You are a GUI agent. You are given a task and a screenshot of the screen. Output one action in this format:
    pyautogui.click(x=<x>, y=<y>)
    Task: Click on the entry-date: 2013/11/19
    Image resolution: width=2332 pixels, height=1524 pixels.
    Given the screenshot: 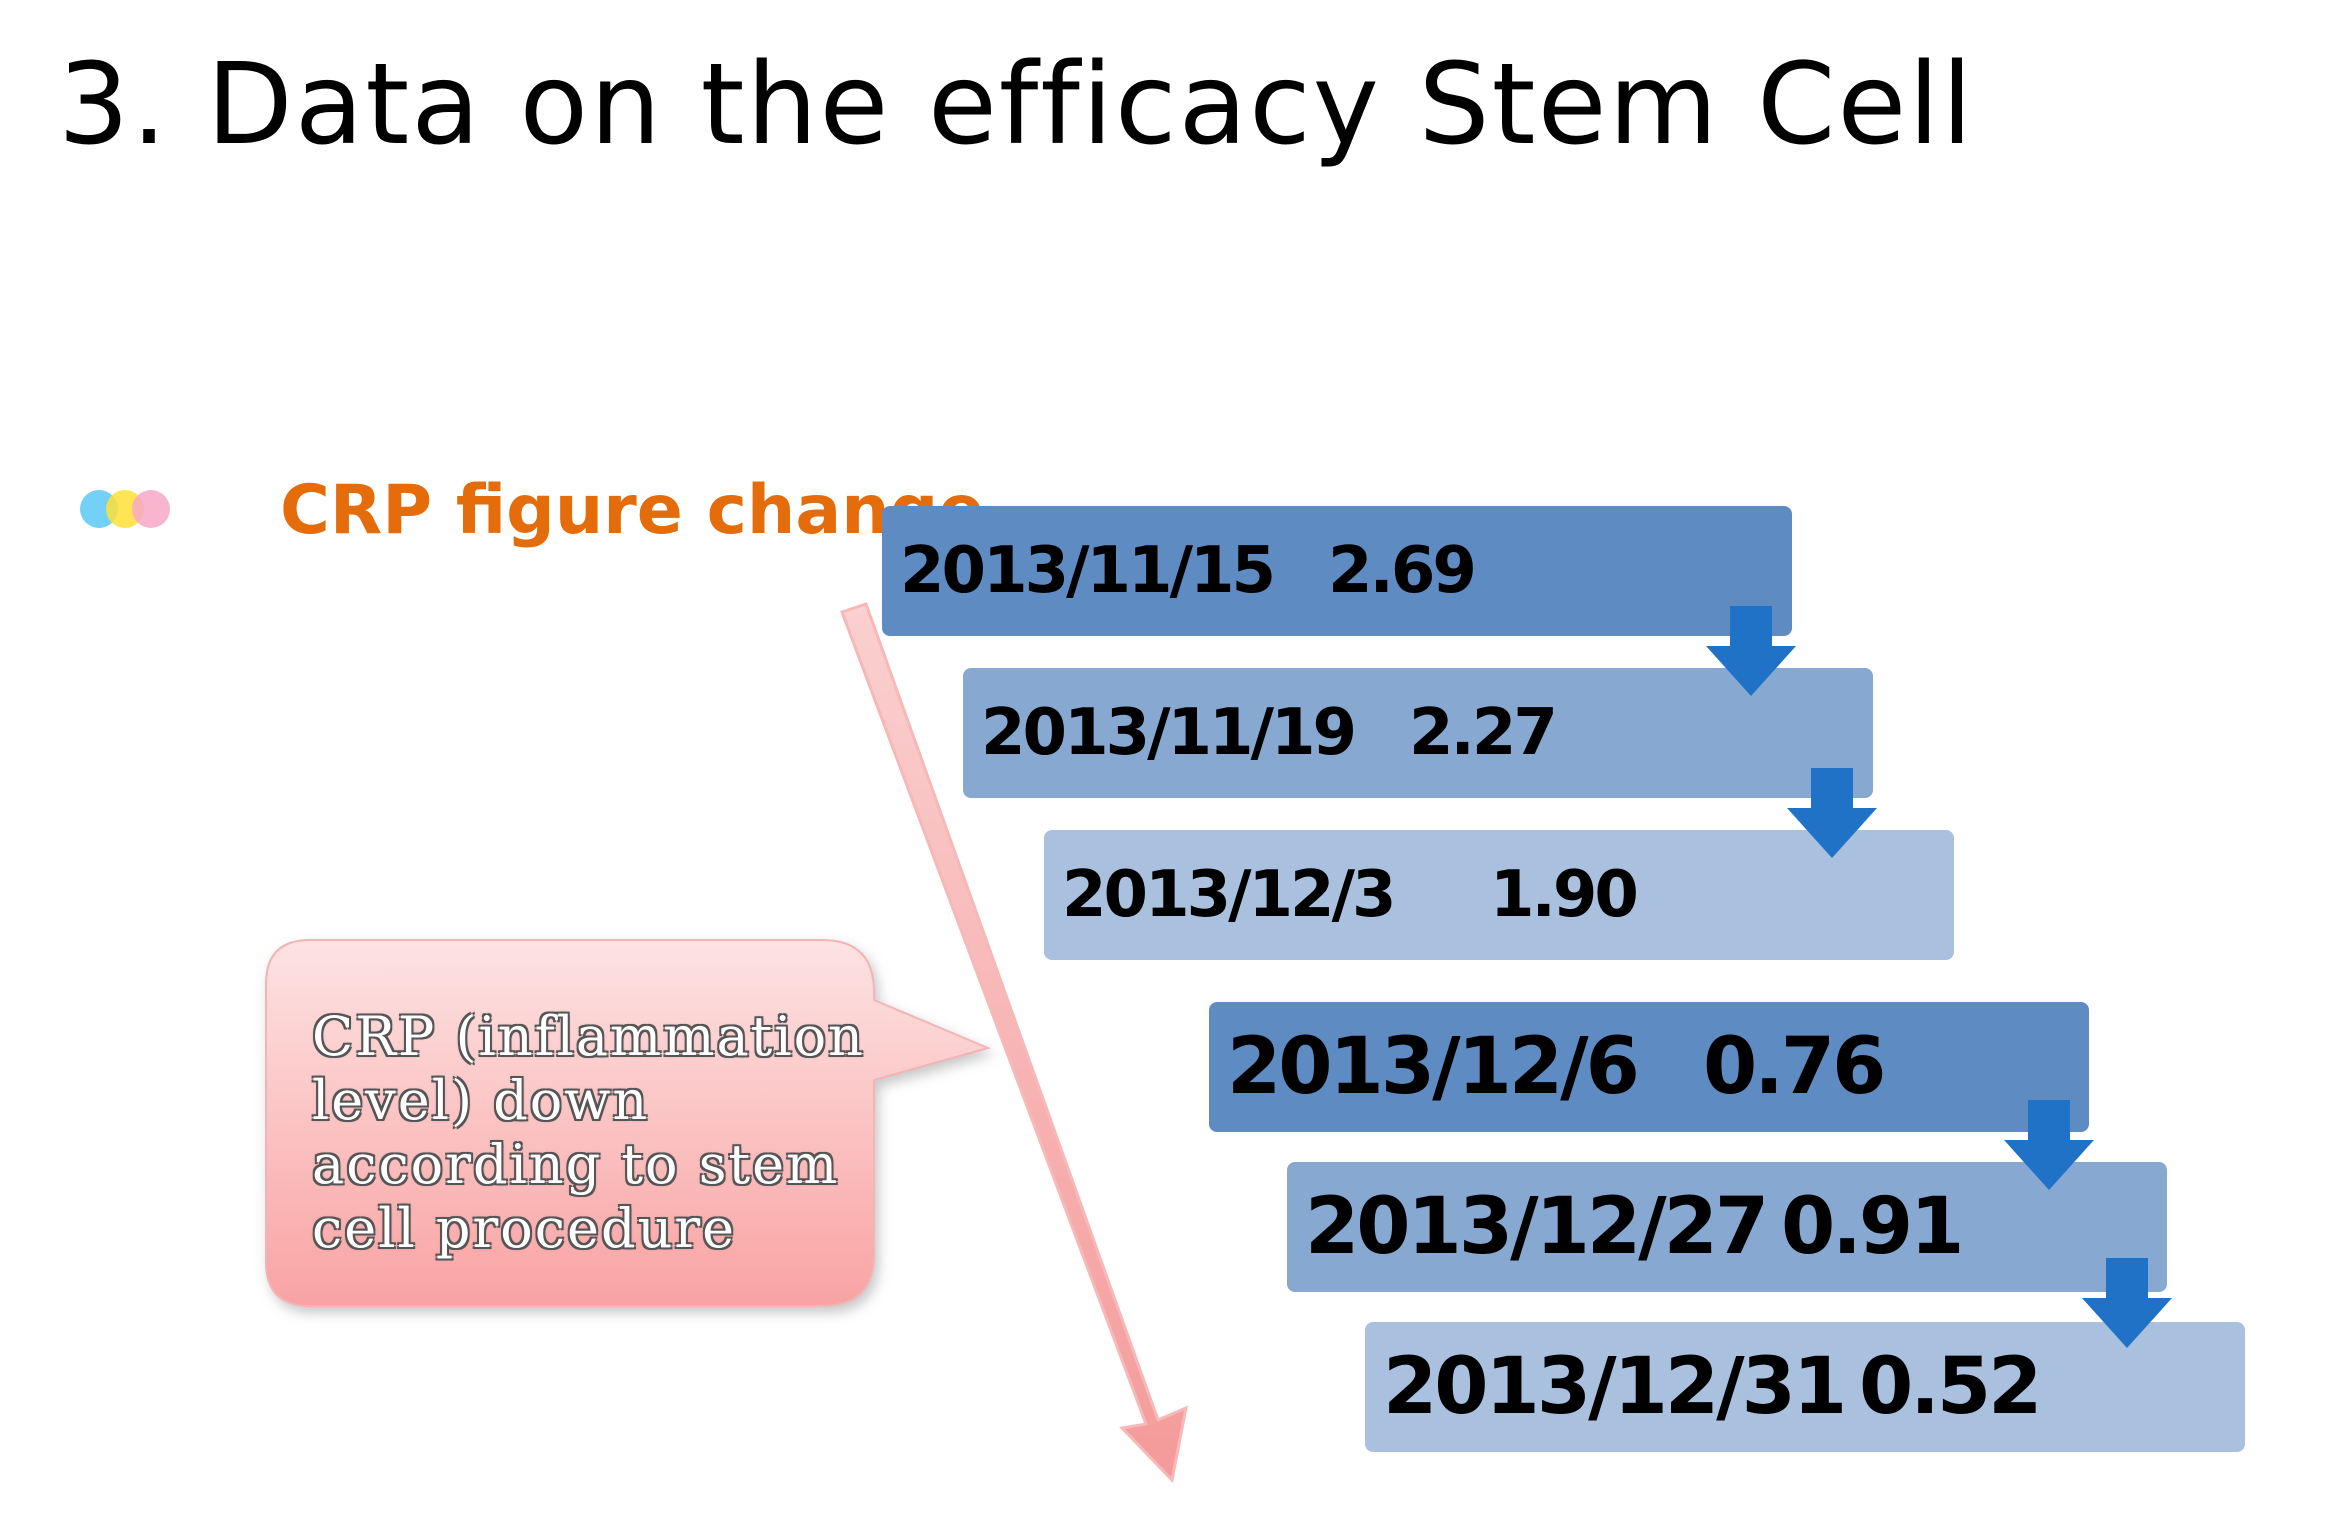 What is the action you would take?
    pyautogui.click(x=1169, y=733)
    